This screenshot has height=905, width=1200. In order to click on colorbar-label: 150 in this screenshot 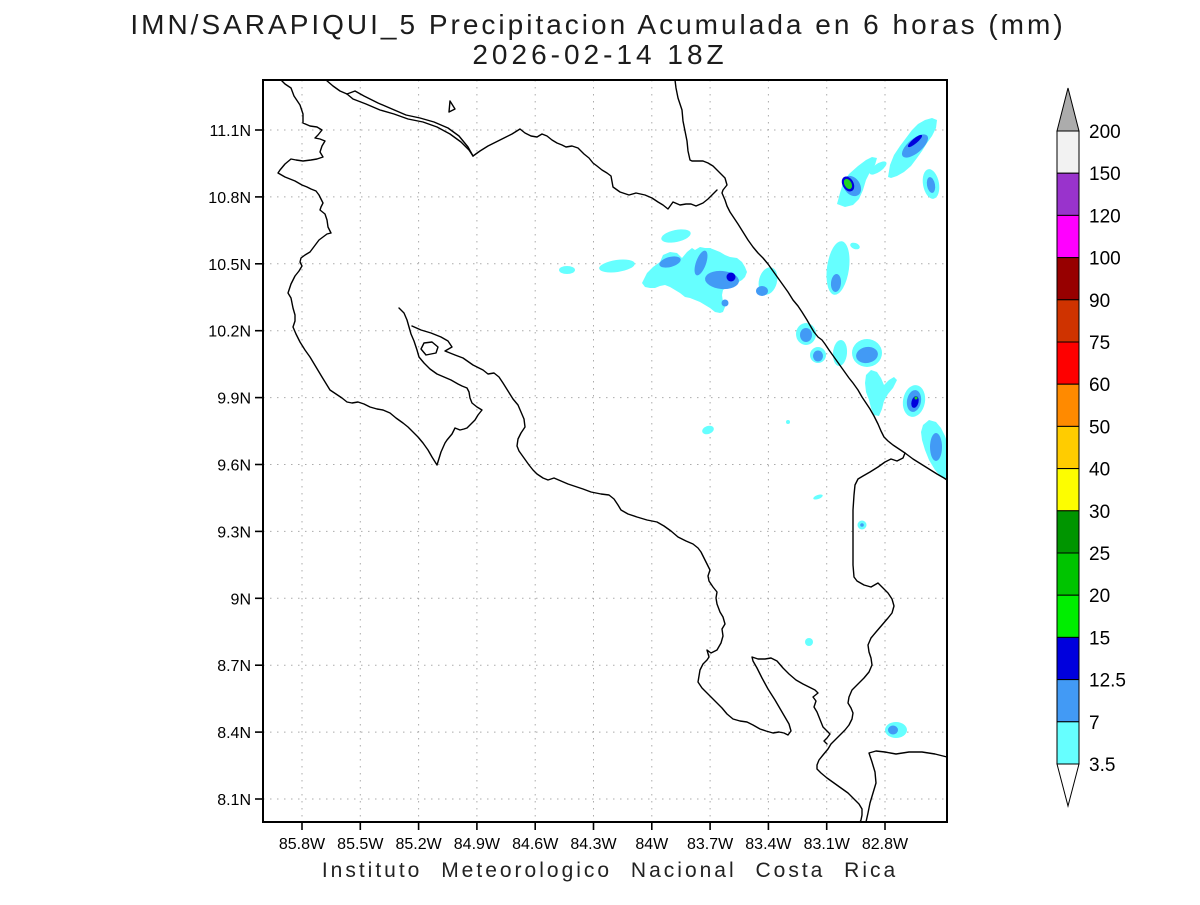, I will do `click(1105, 174)`.